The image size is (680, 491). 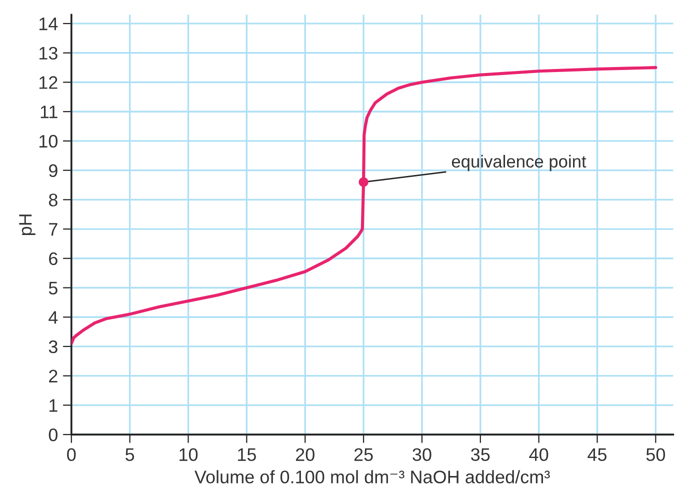 What do you see at coordinates (597, 454) in the screenshot?
I see `x-tick-label: 45` at bounding box center [597, 454].